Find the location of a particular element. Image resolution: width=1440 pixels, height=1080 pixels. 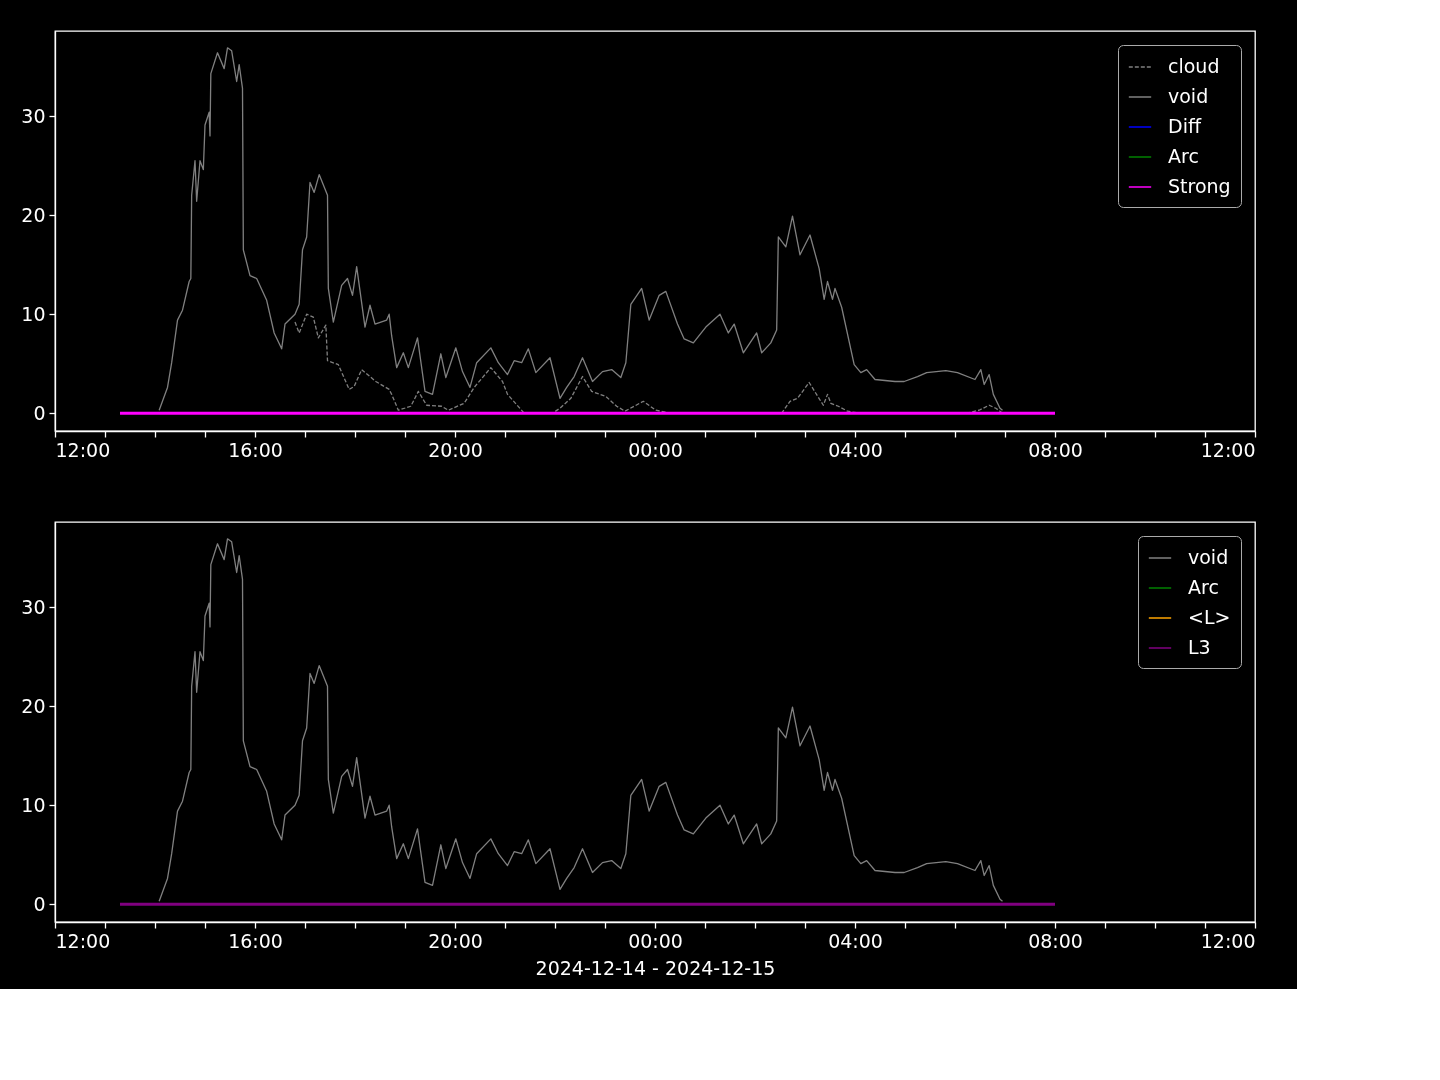

x-axis-title: 2024-12-14 - 2024-12-15 is located at coordinates (655, 967).